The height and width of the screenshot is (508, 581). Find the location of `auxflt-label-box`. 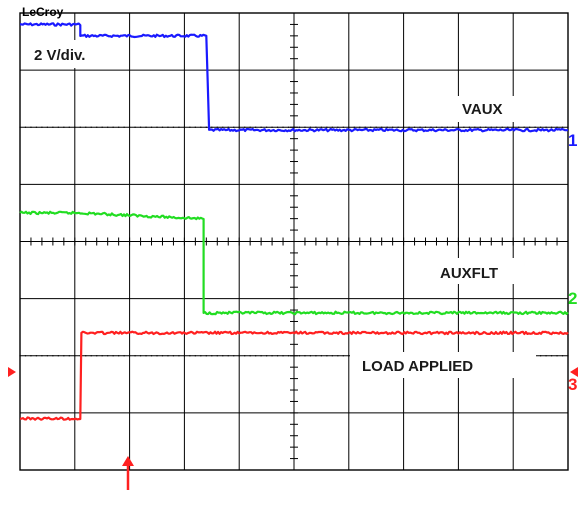

auxflt-label-box is located at coordinates (477, 271).